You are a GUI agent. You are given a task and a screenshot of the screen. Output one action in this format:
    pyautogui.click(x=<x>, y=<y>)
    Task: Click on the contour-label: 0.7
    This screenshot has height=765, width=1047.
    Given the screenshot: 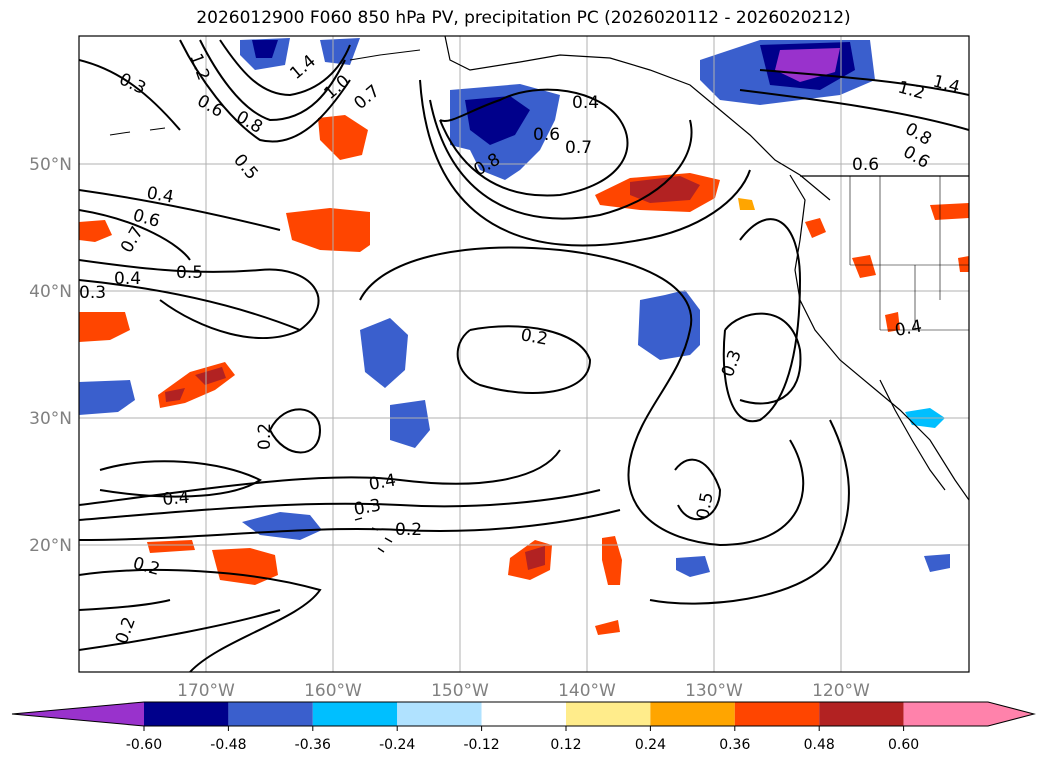 What is the action you would take?
    pyautogui.click(x=578, y=148)
    